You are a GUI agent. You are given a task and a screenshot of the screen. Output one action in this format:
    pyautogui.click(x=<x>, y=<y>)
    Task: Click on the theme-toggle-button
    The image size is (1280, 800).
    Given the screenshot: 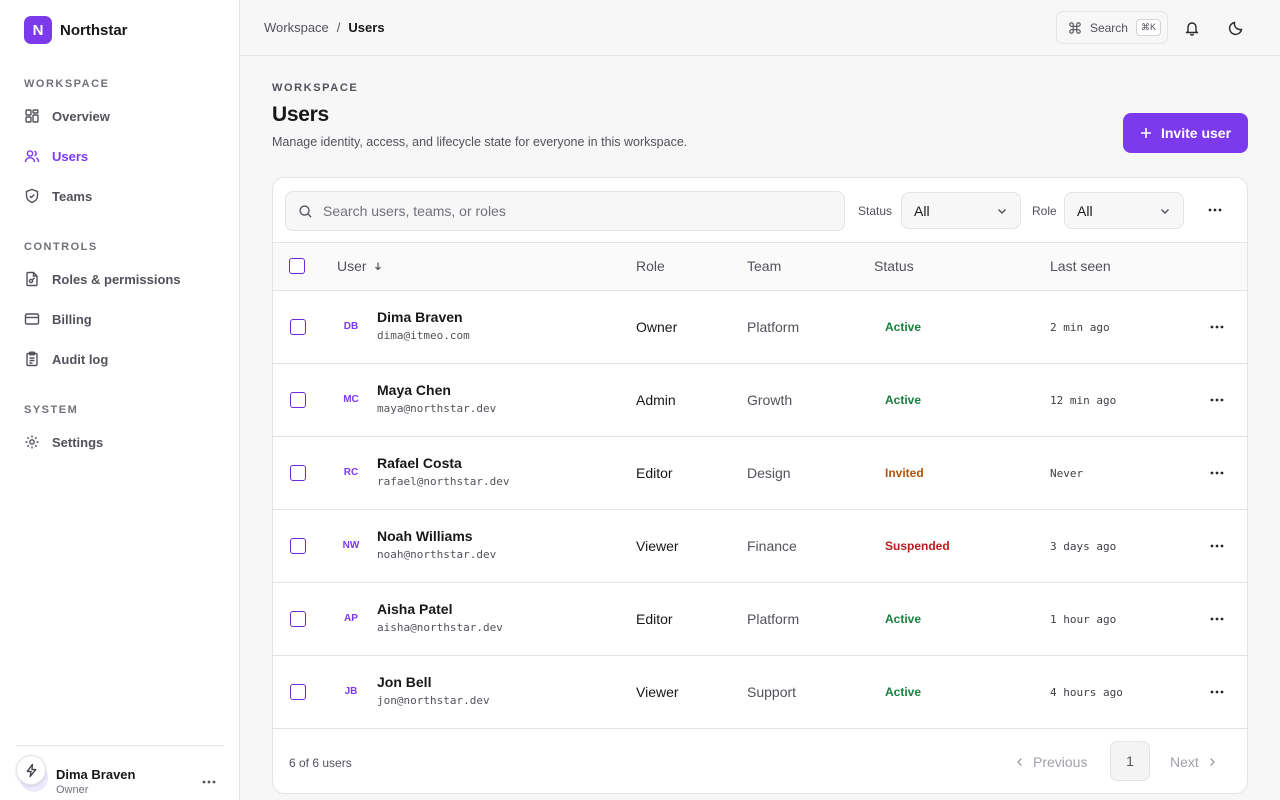 What is the action you would take?
    pyautogui.click(x=1236, y=28)
    